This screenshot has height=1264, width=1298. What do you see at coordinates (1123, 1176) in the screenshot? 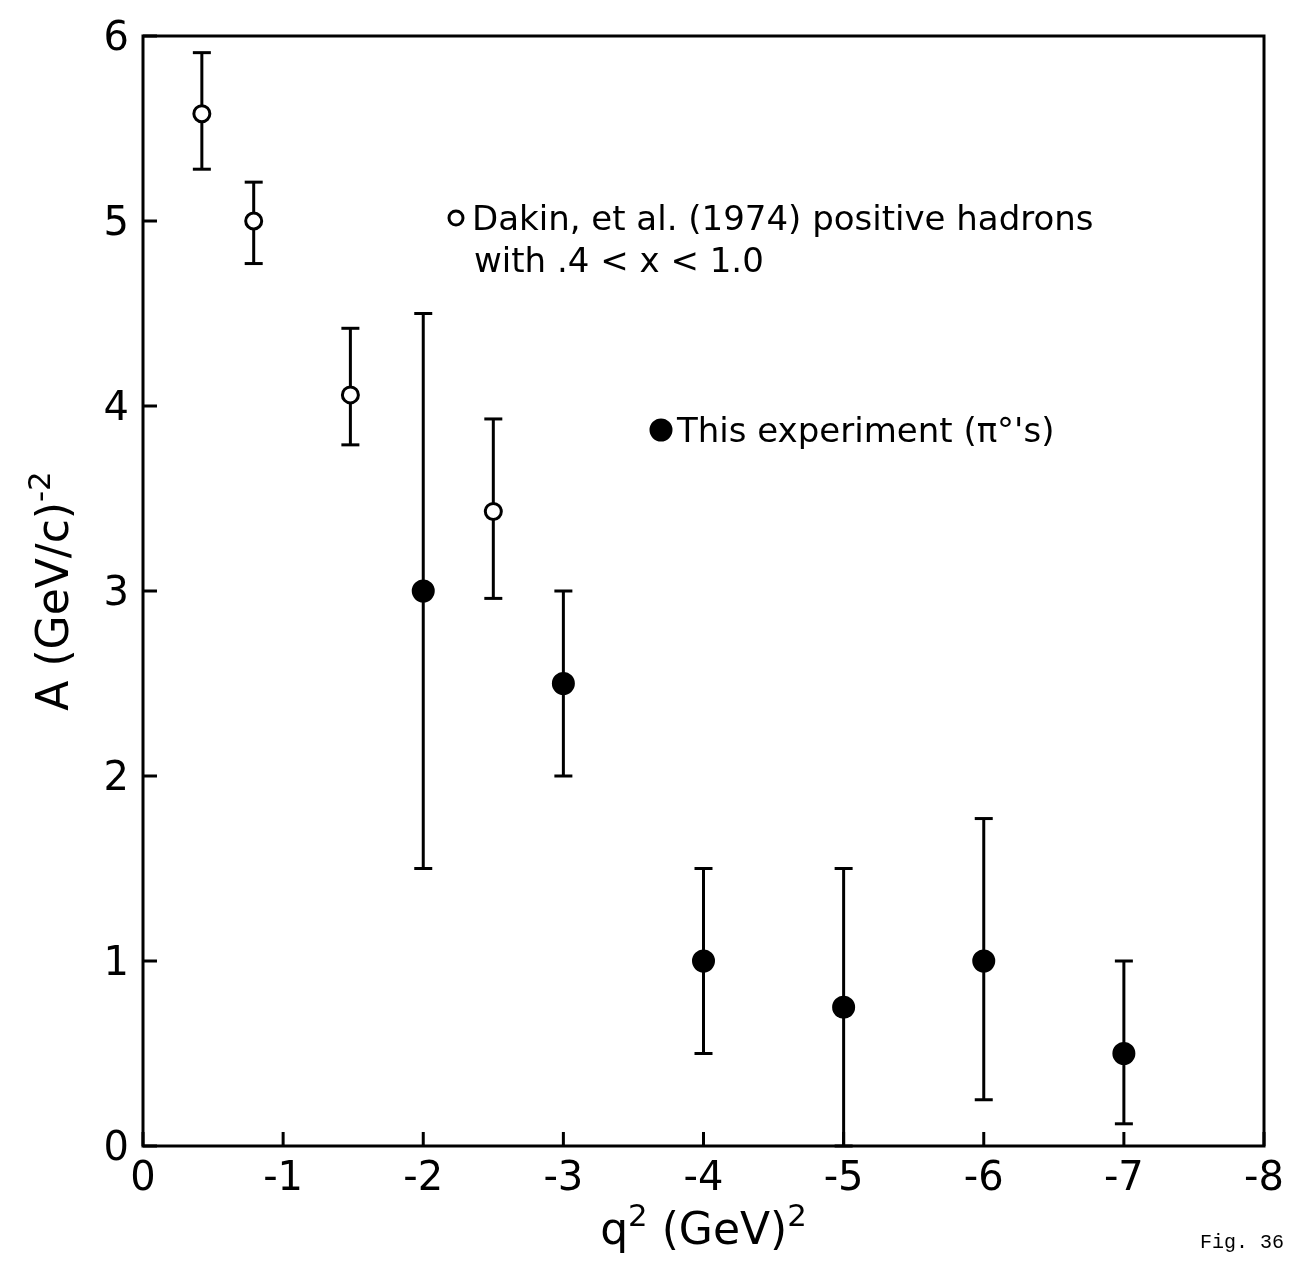
I see `x-tick-label: -7` at bounding box center [1123, 1176].